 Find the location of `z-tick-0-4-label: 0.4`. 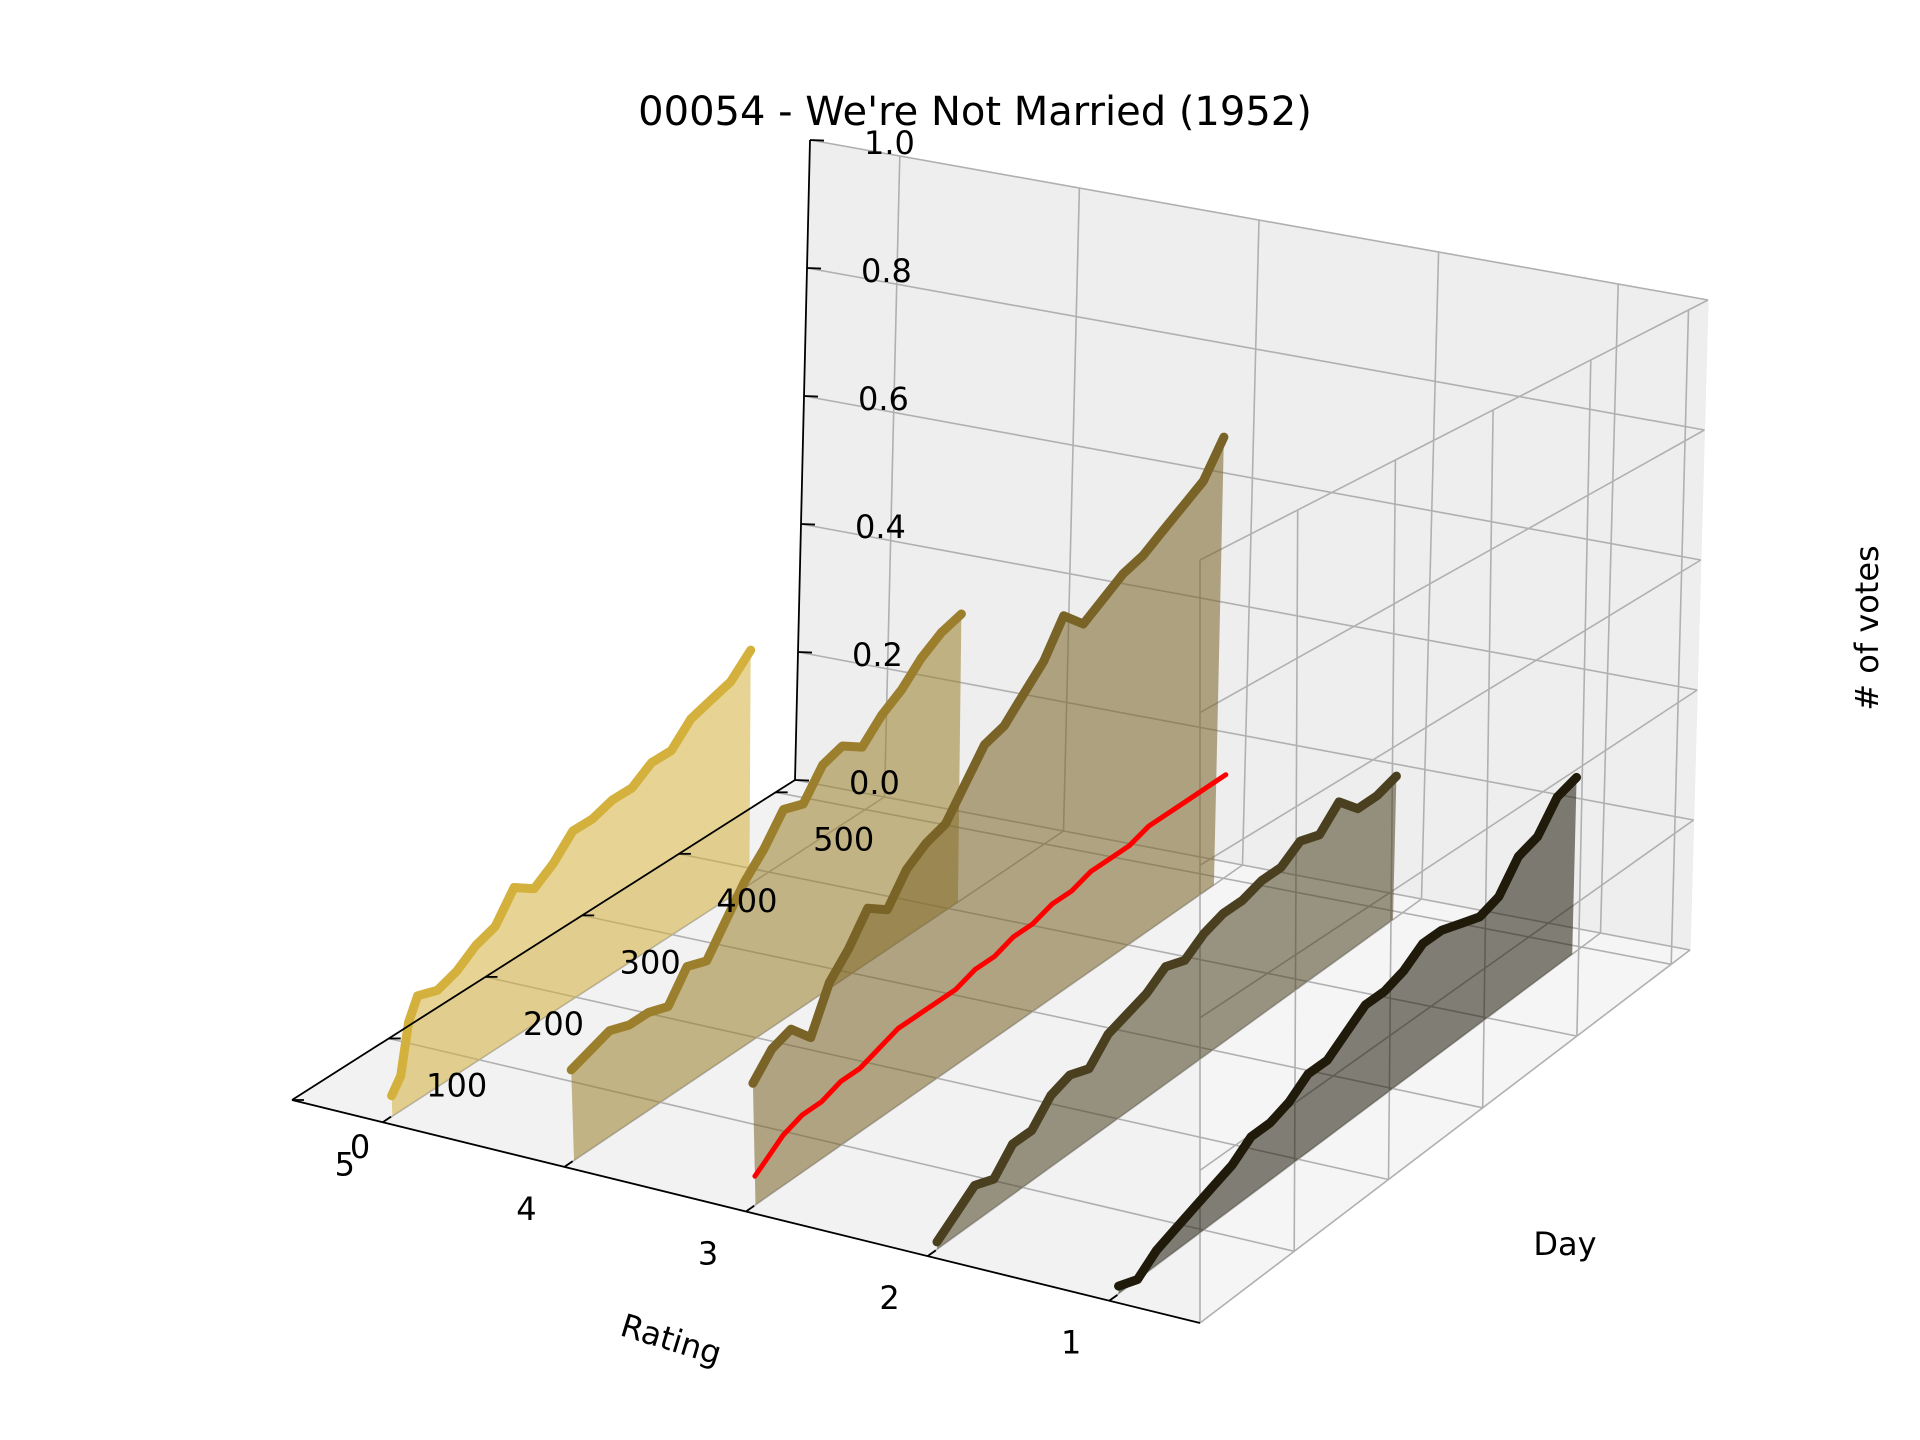

z-tick-0-4-label: 0.4 is located at coordinates (880, 527).